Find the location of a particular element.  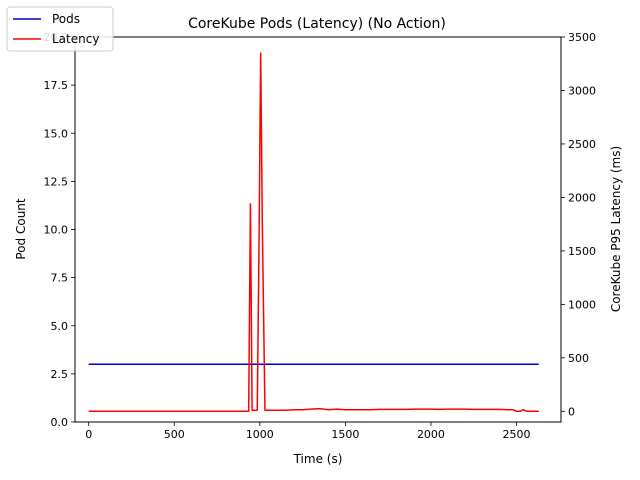

x-tick-label: 2500 is located at coordinates (517, 434).